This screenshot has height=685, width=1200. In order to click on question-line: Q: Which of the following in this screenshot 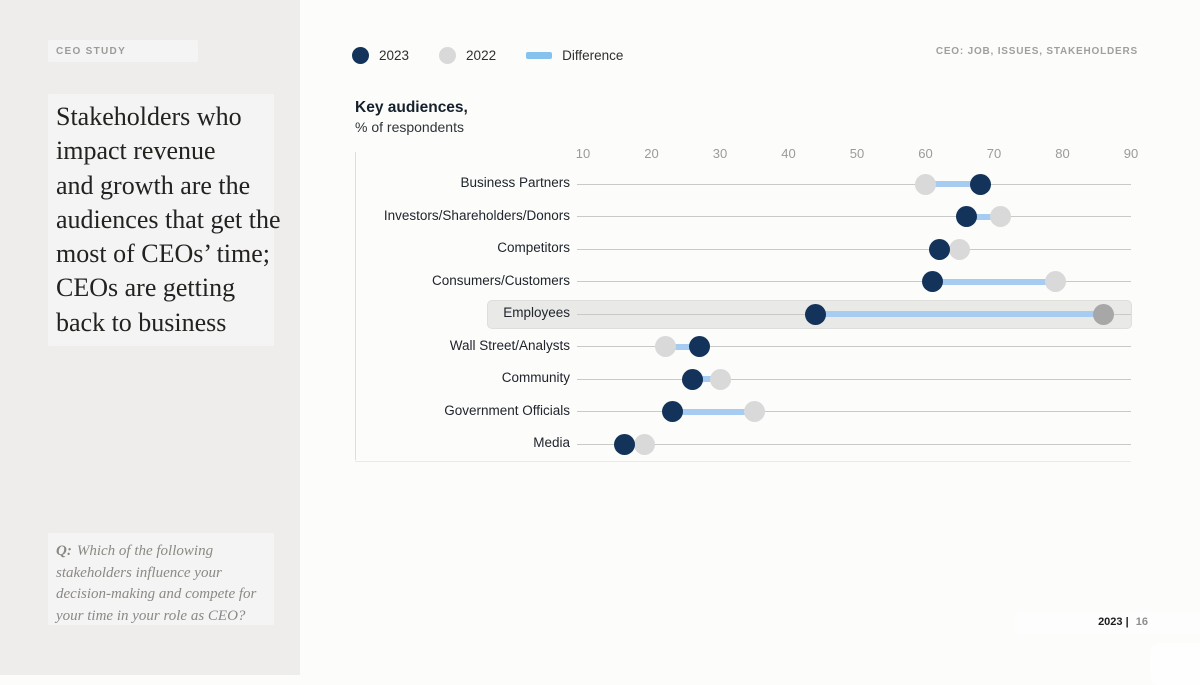, I will do `click(135, 551)`.